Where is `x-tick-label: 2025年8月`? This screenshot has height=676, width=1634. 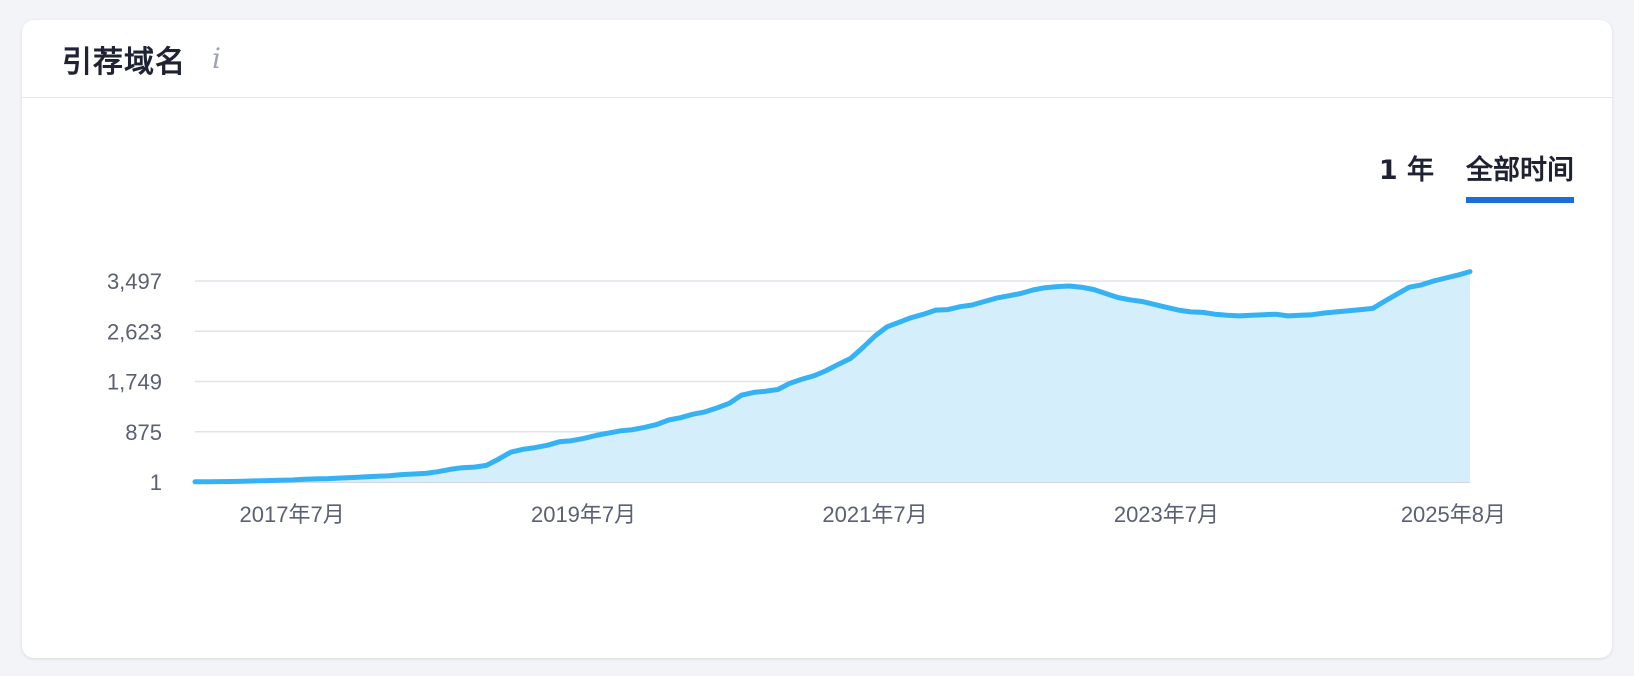 x-tick-label: 2025年8月 is located at coordinates (1453, 514).